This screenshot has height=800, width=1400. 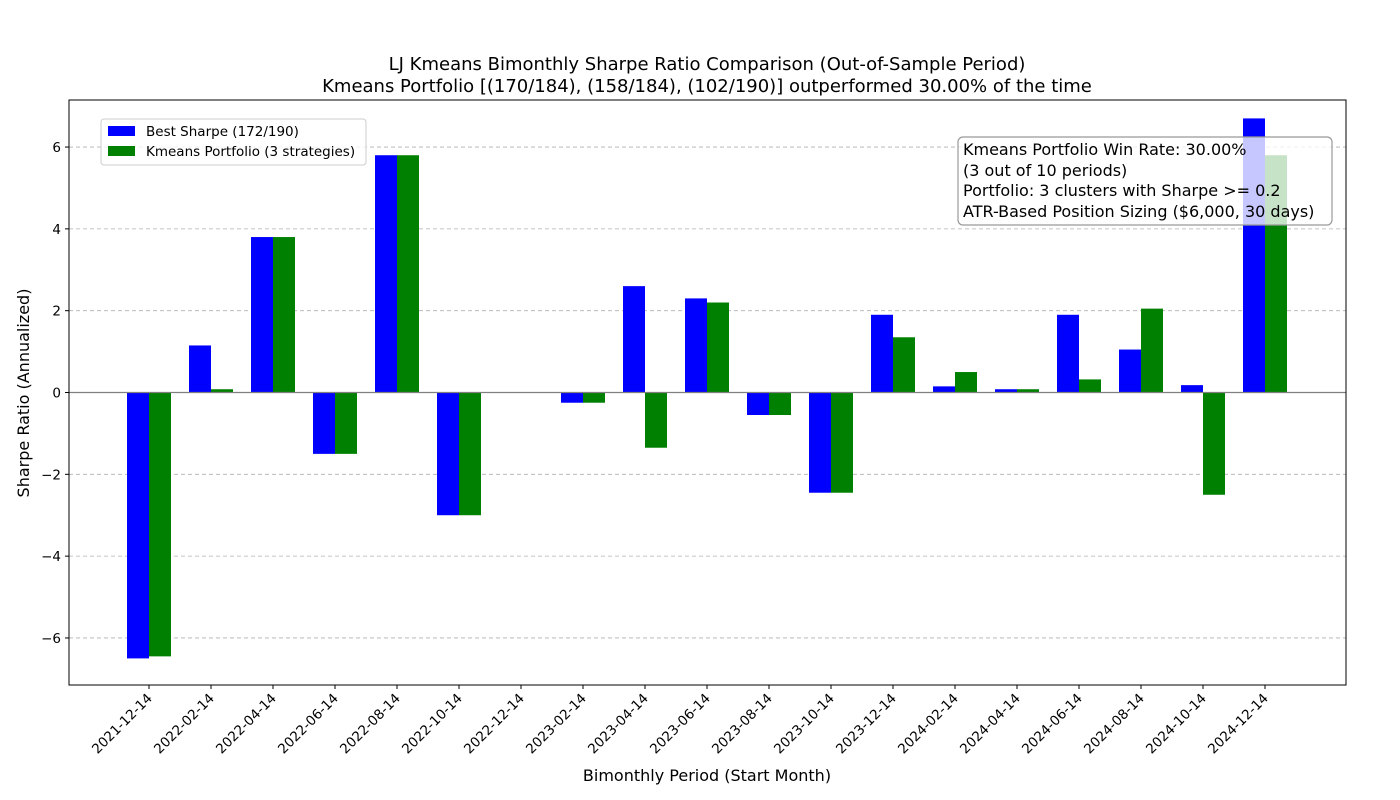 What do you see at coordinates (1052, 724) in the screenshot?
I see `x-tick-label: 2024-06-14` at bounding box center [1052, 724].